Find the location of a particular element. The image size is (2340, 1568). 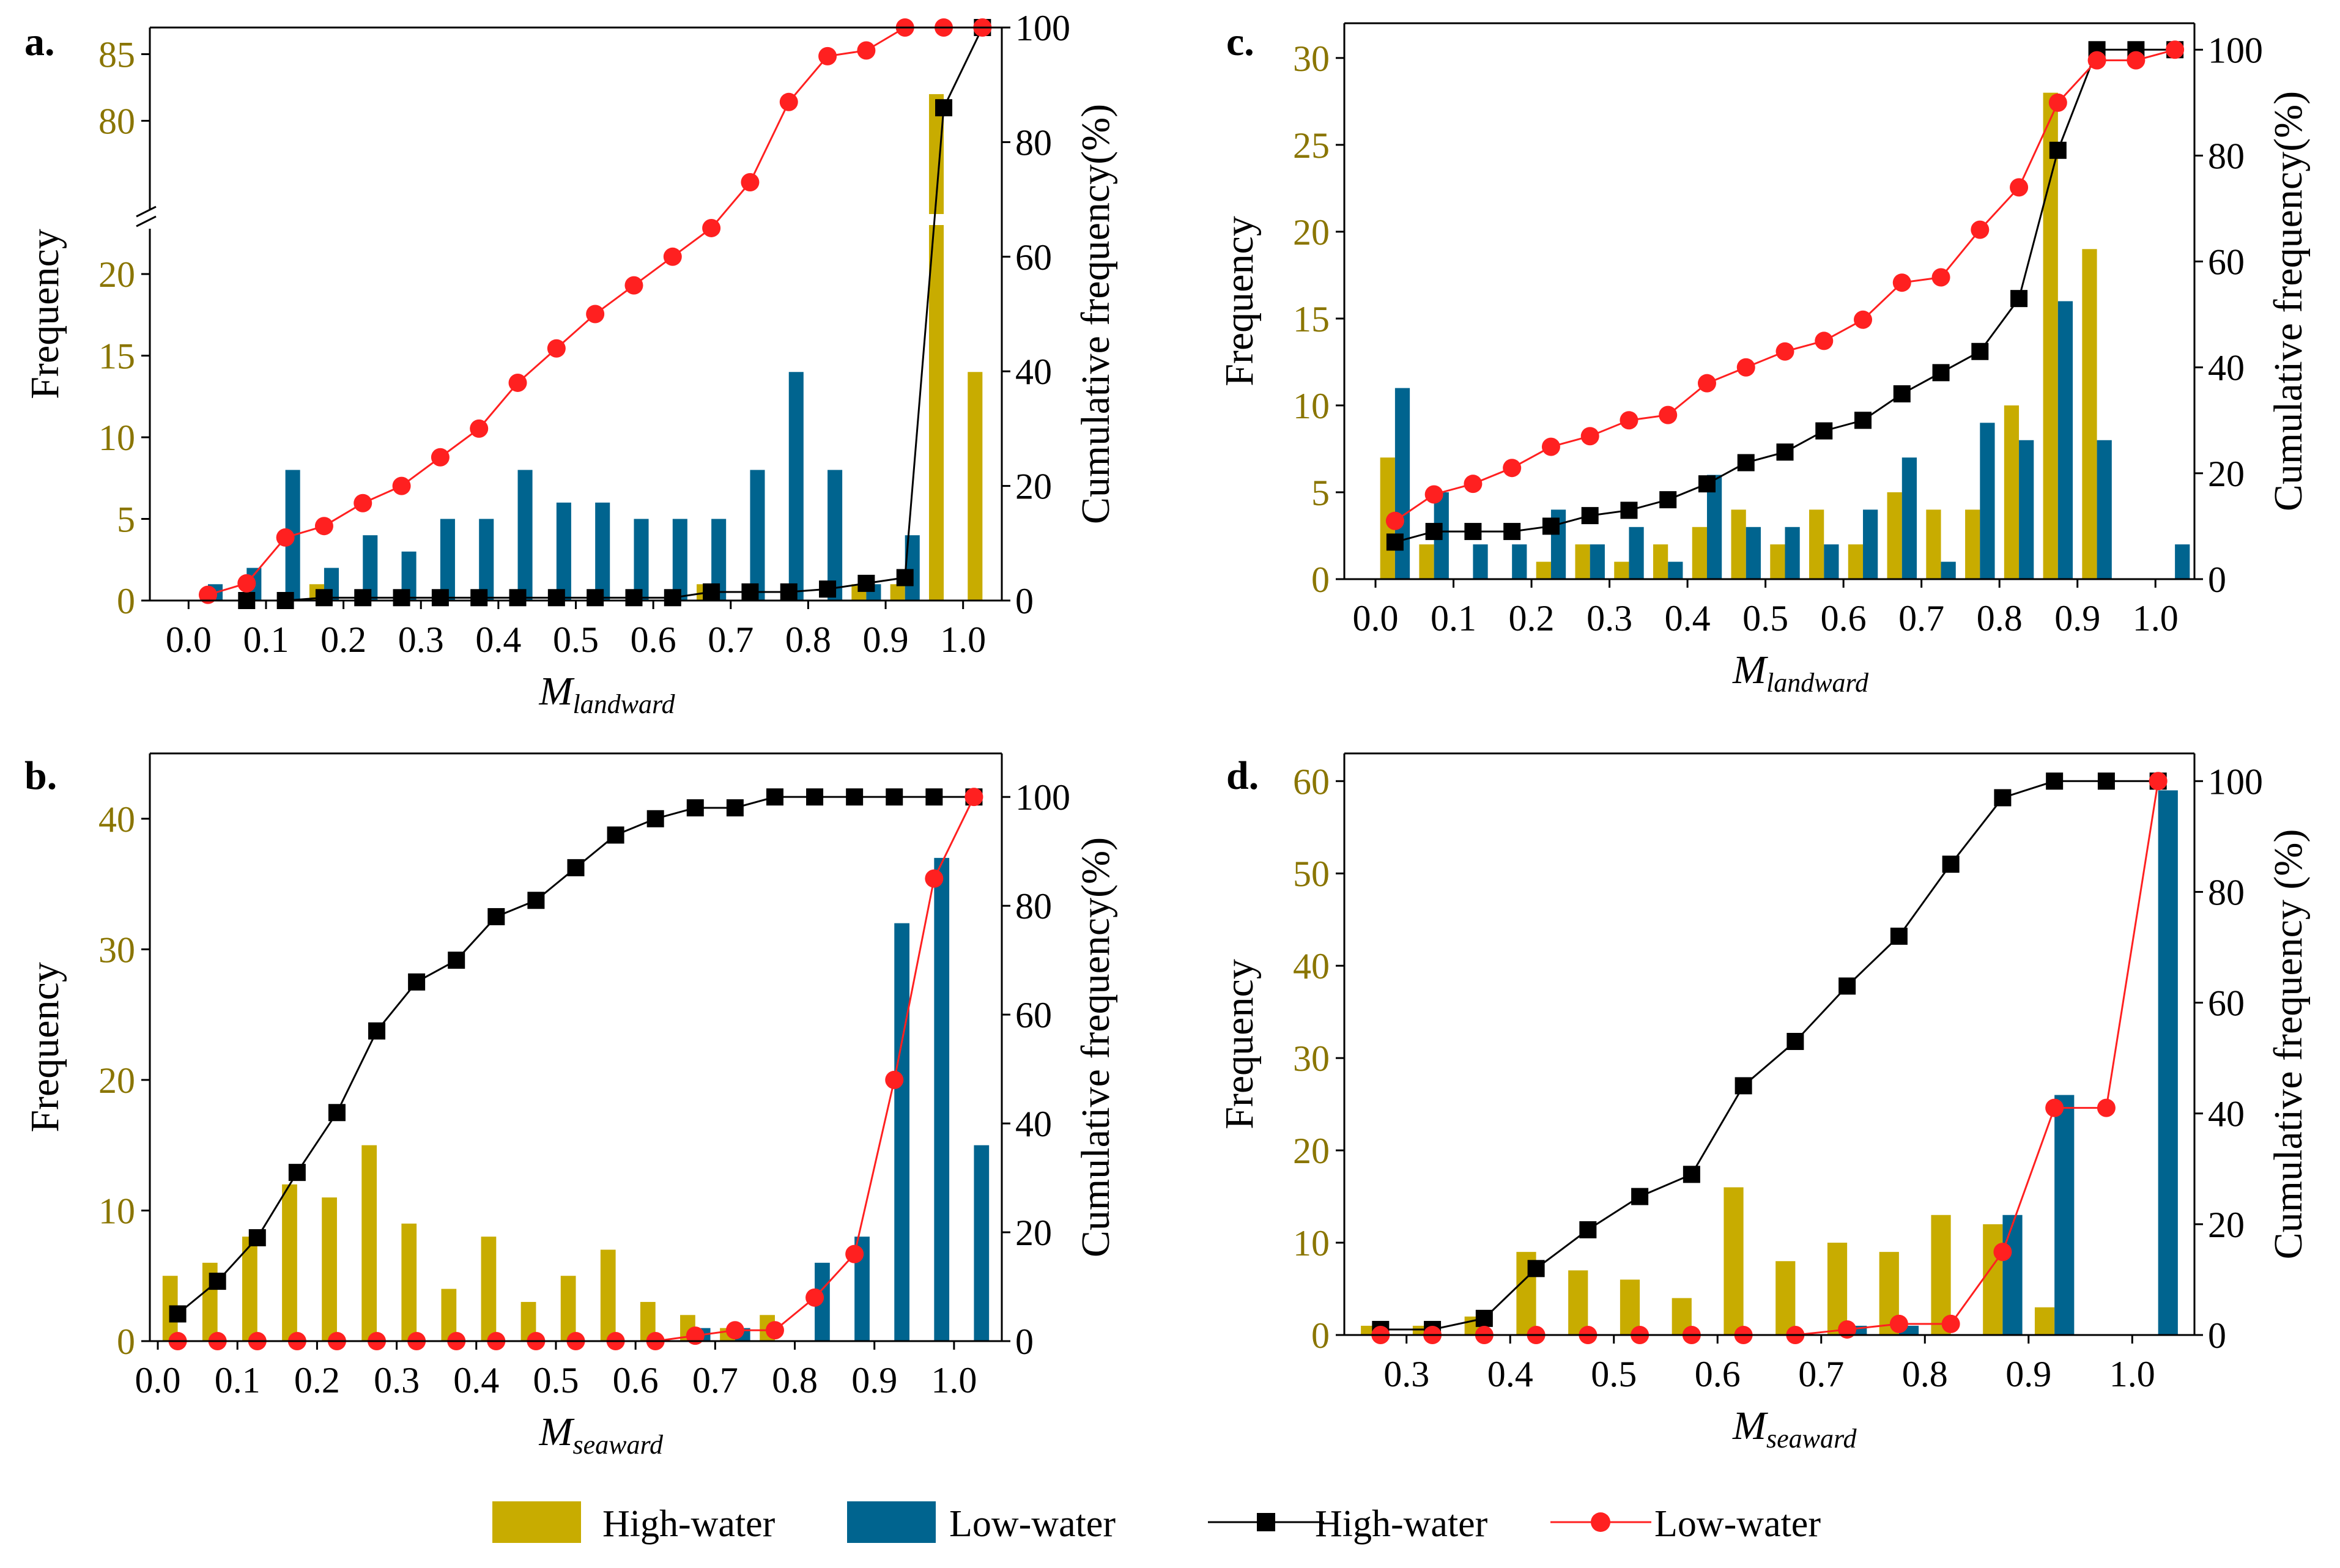

x-tick-label: 0.9 is located at coordinates (886, 639).